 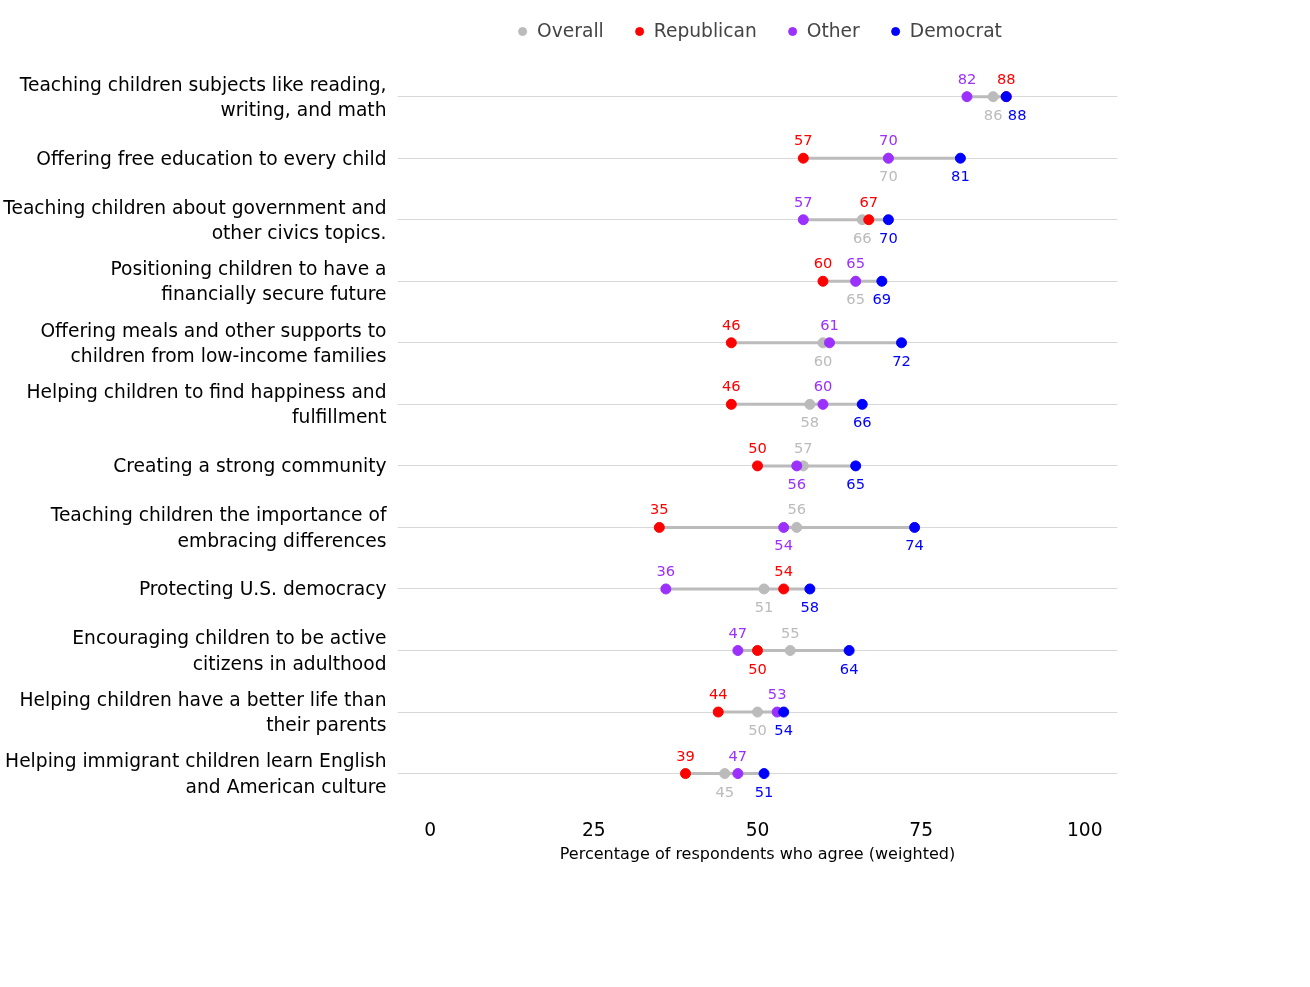 I want to click on y-tick-label: Encouraging children to be active citizens in adulthood, so click(x=229, y=650).